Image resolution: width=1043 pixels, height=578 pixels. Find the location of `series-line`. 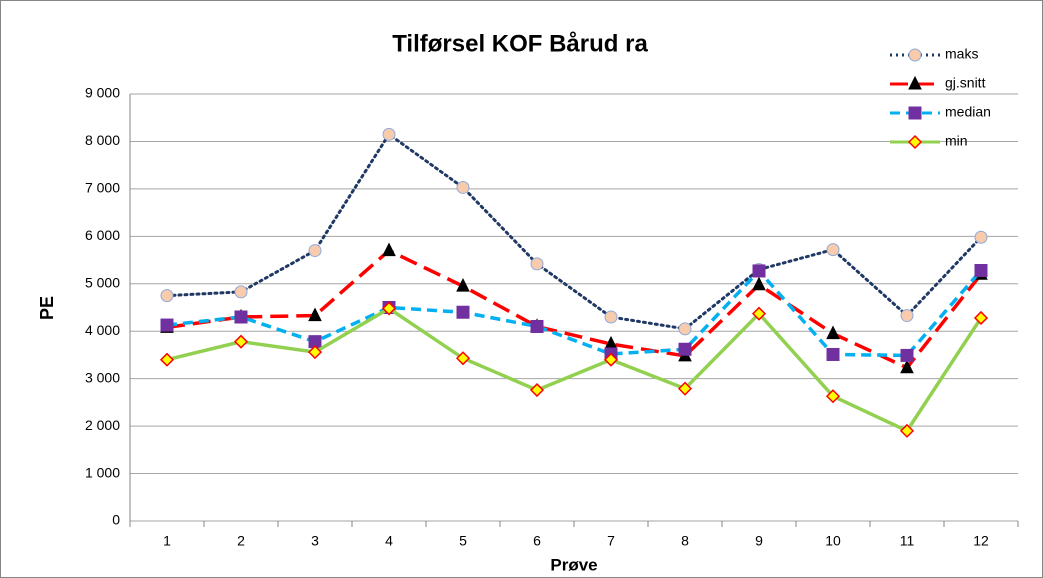

series-line is located at coordinates (574, 313).